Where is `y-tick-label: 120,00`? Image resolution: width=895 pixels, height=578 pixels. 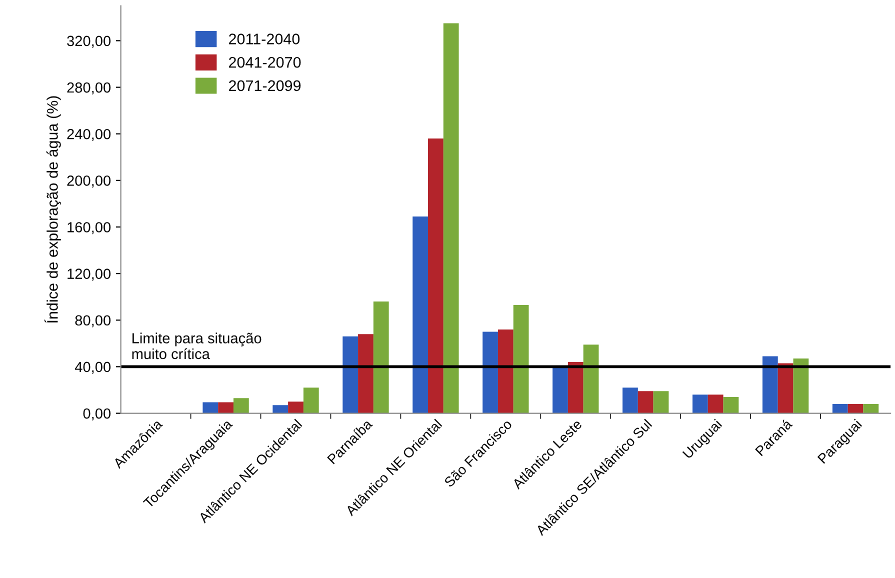
y-tick-label: 120,00 is located at coordinates (89, 274).